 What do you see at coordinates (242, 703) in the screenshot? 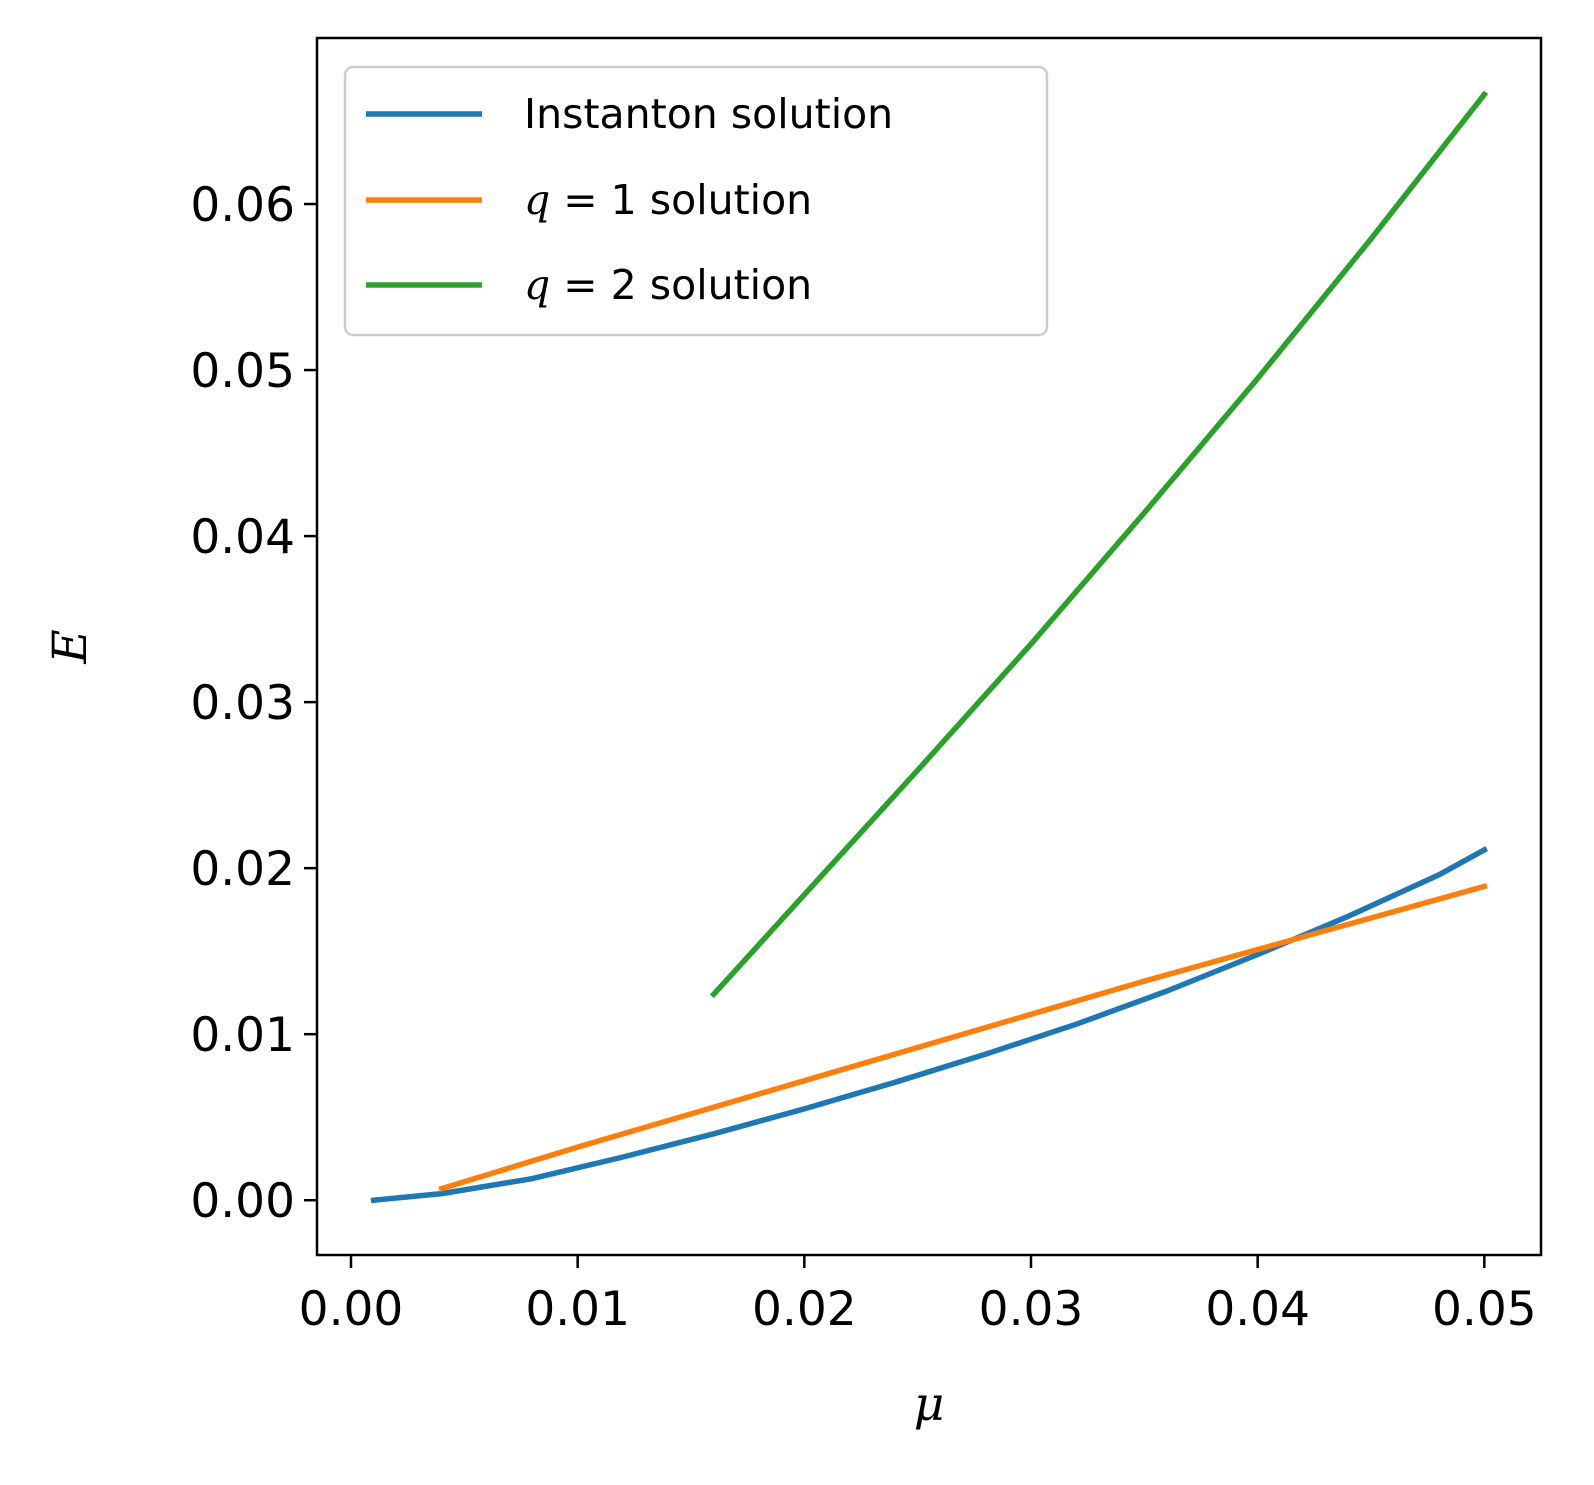
I see `y-tick-label: 0.03` at bounding box center [242, 703].